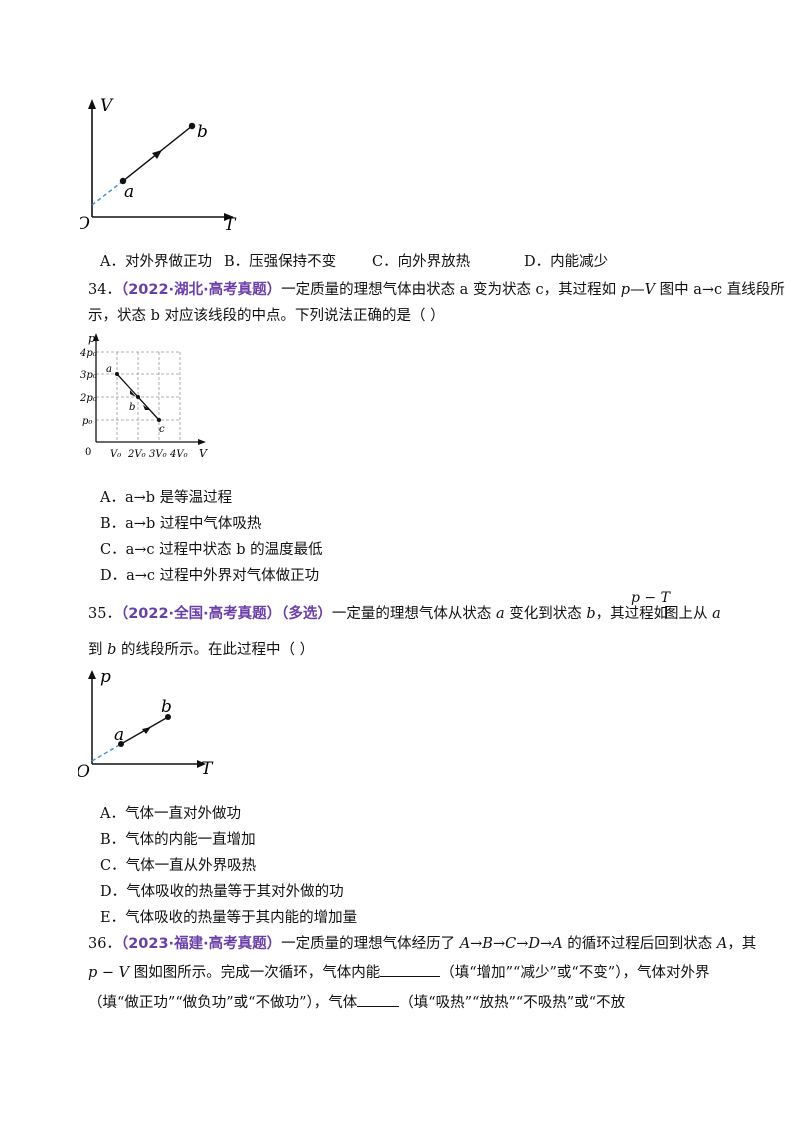  What do you see at coordinates (178, 840) in the screenshot?
I see `q35-option-b: B．气体的内能一直增加` at bounding box center [178, 840].